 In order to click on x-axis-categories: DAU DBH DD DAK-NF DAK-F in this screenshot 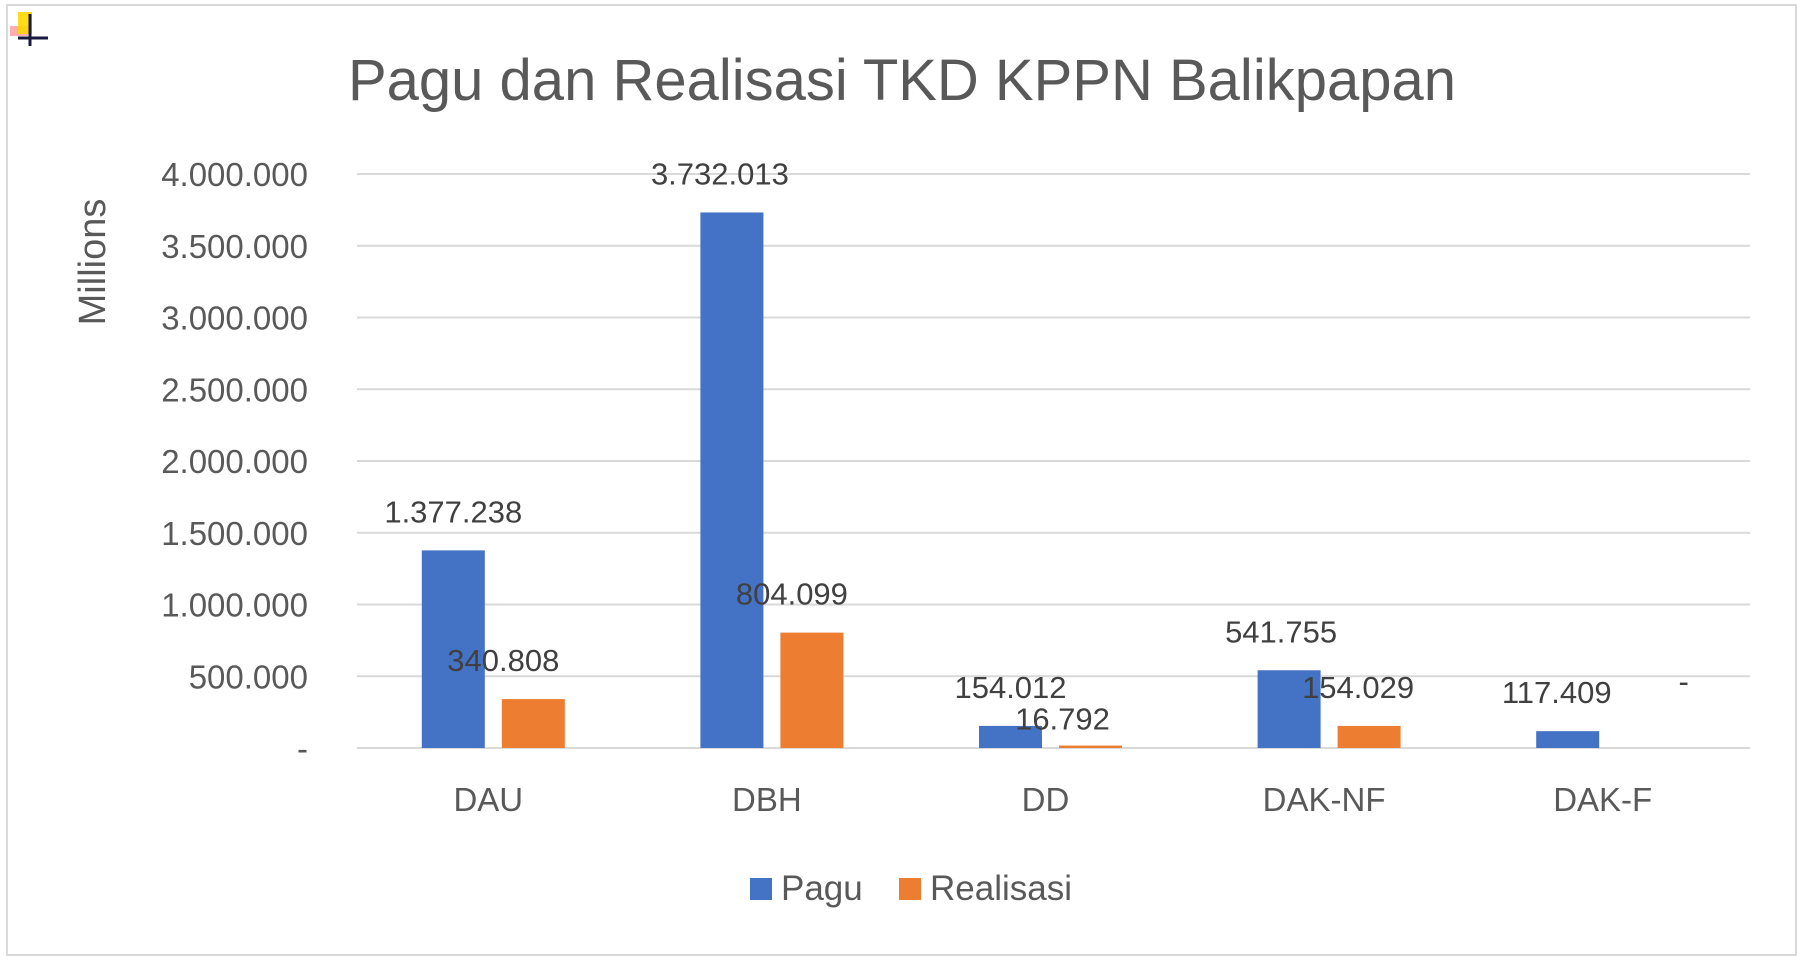, I will do `click(1052, 799)`.